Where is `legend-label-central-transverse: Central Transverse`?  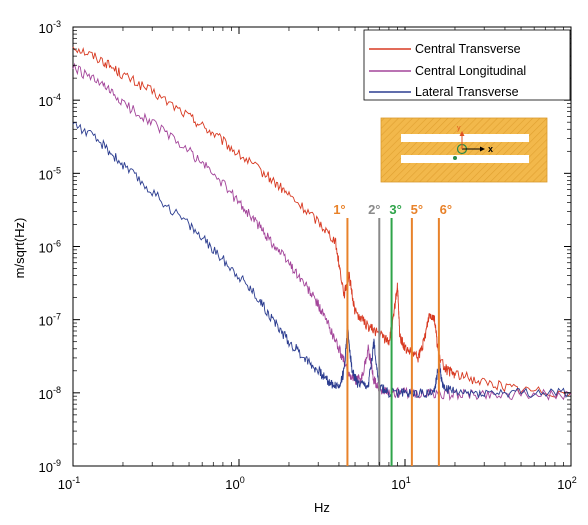
legend-label-central-transverse: Central Transverse is located at coordinates (468, 49).